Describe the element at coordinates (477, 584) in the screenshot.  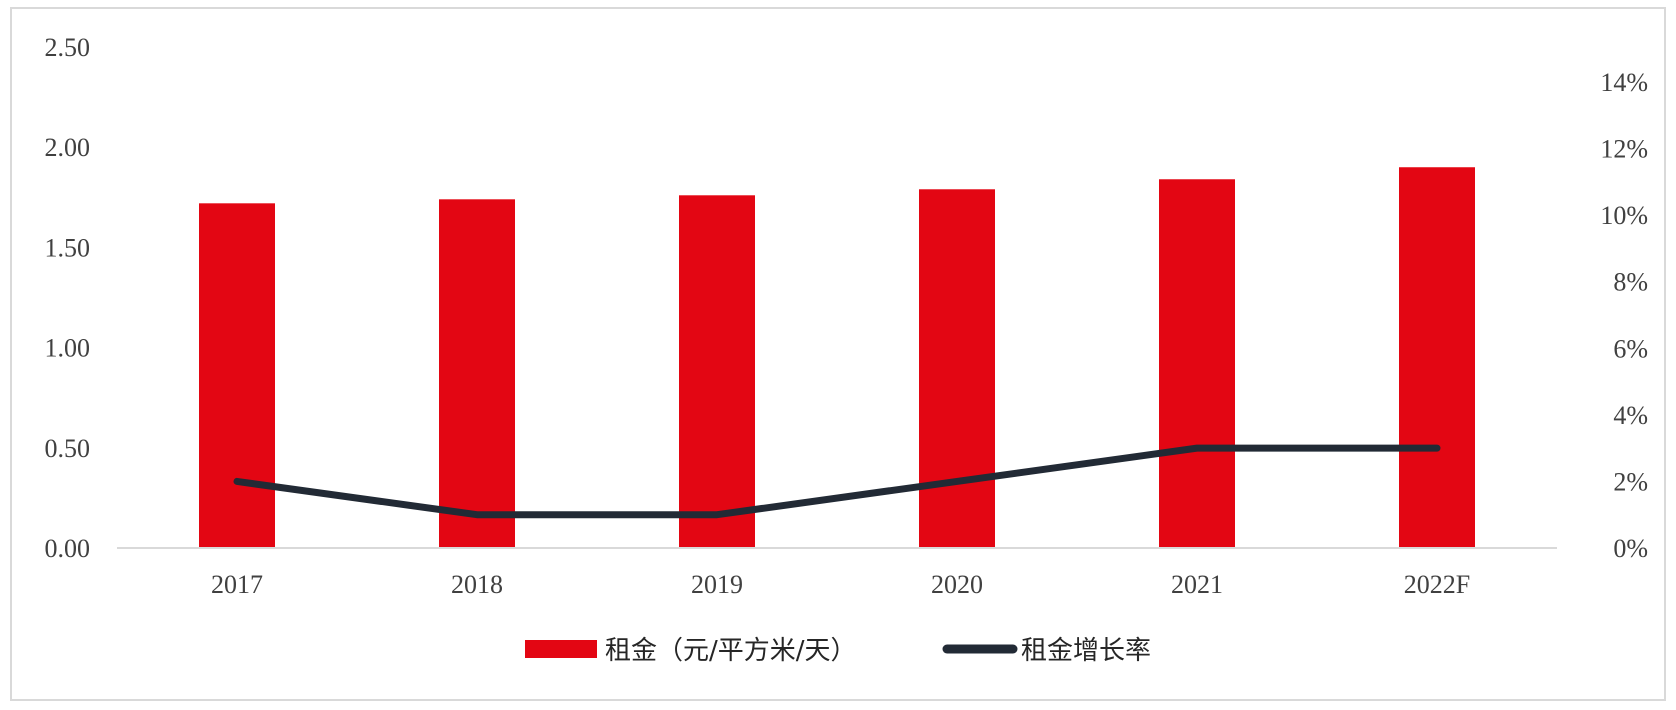
I see `x-tick-label: 2018` at that location.